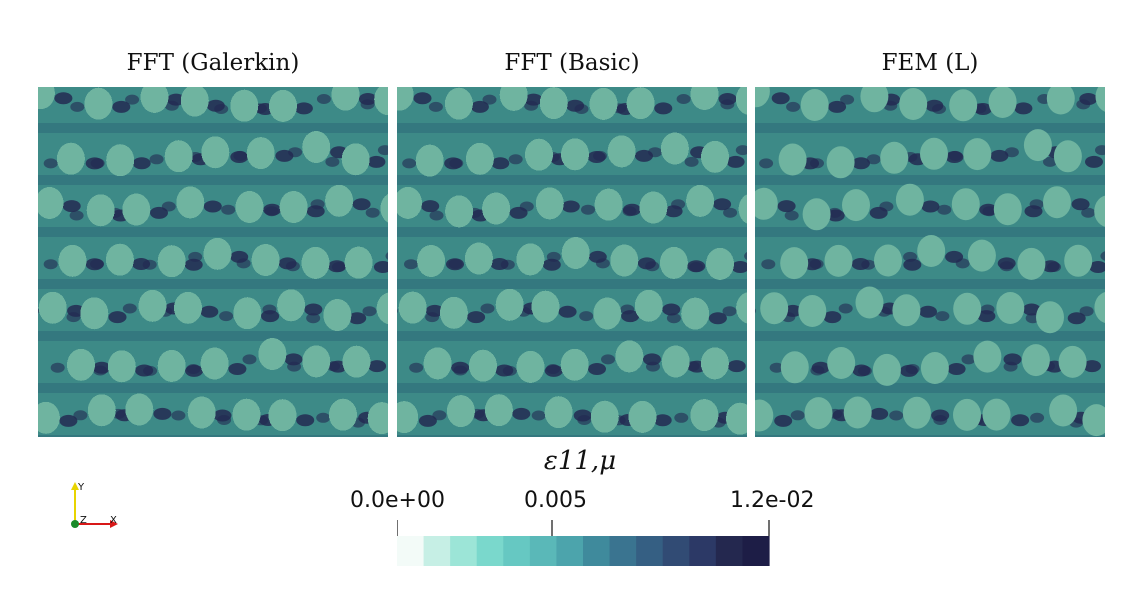  What do you see at coordinates (75, 486) in the screenshot?
I see `y-axis-arrowhead` at bounding box center [75, 486].